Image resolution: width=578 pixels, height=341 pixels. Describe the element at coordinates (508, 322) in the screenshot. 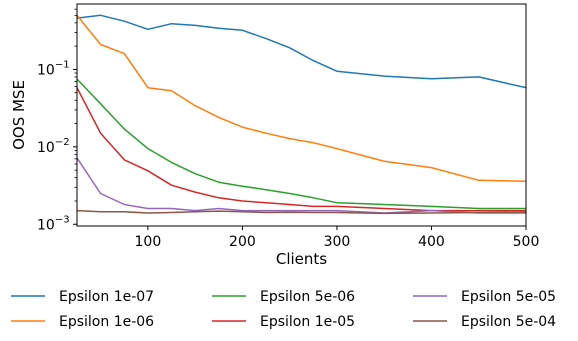

I see `legend-label: Epsilon 5e-04` at that location.